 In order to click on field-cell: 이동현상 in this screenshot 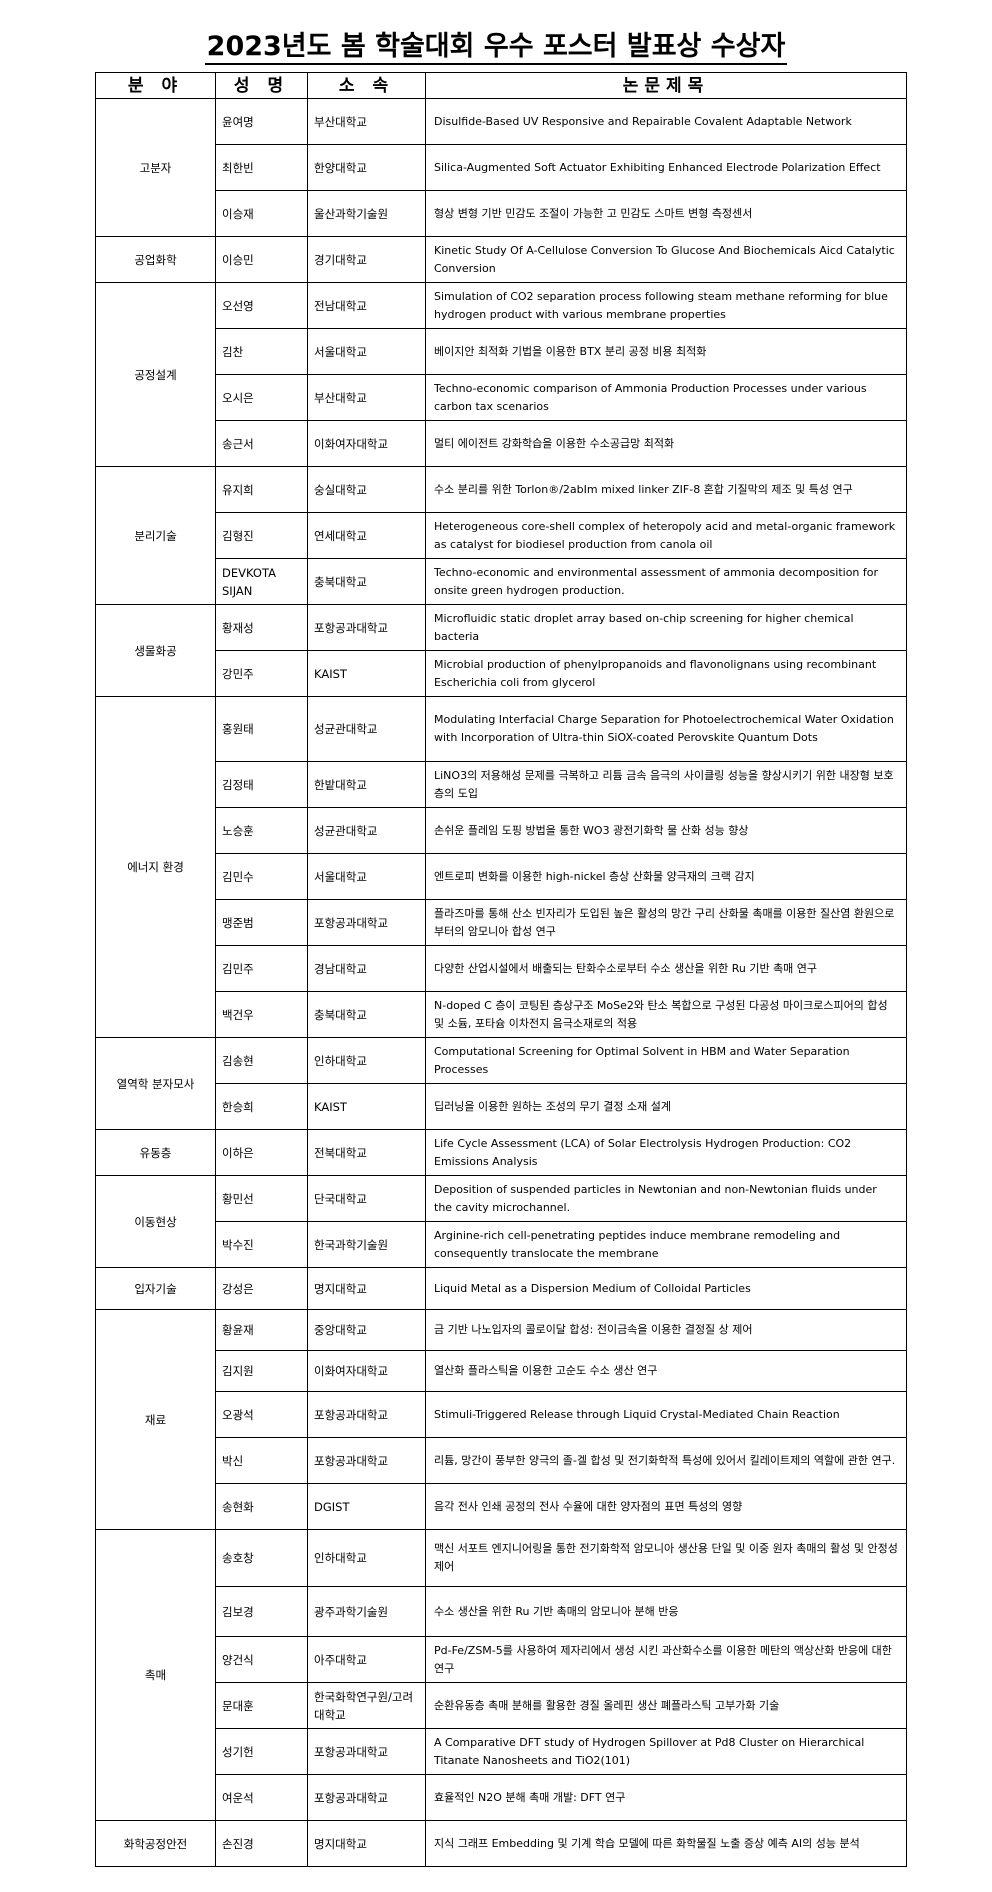, I will do `click(155, 1221)`.